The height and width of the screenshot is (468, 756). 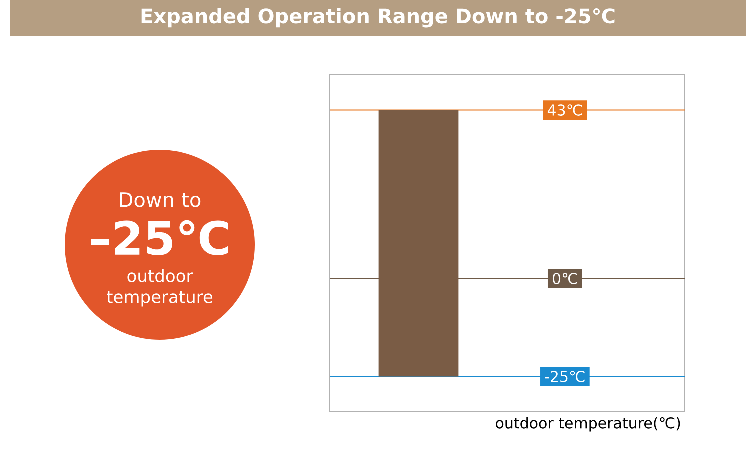 What do you see at coordinates (378, 18) in the screenshot?
I see `chart-title: Expanded Operation Range Down to -25℃` at bounding box center [378, 18].